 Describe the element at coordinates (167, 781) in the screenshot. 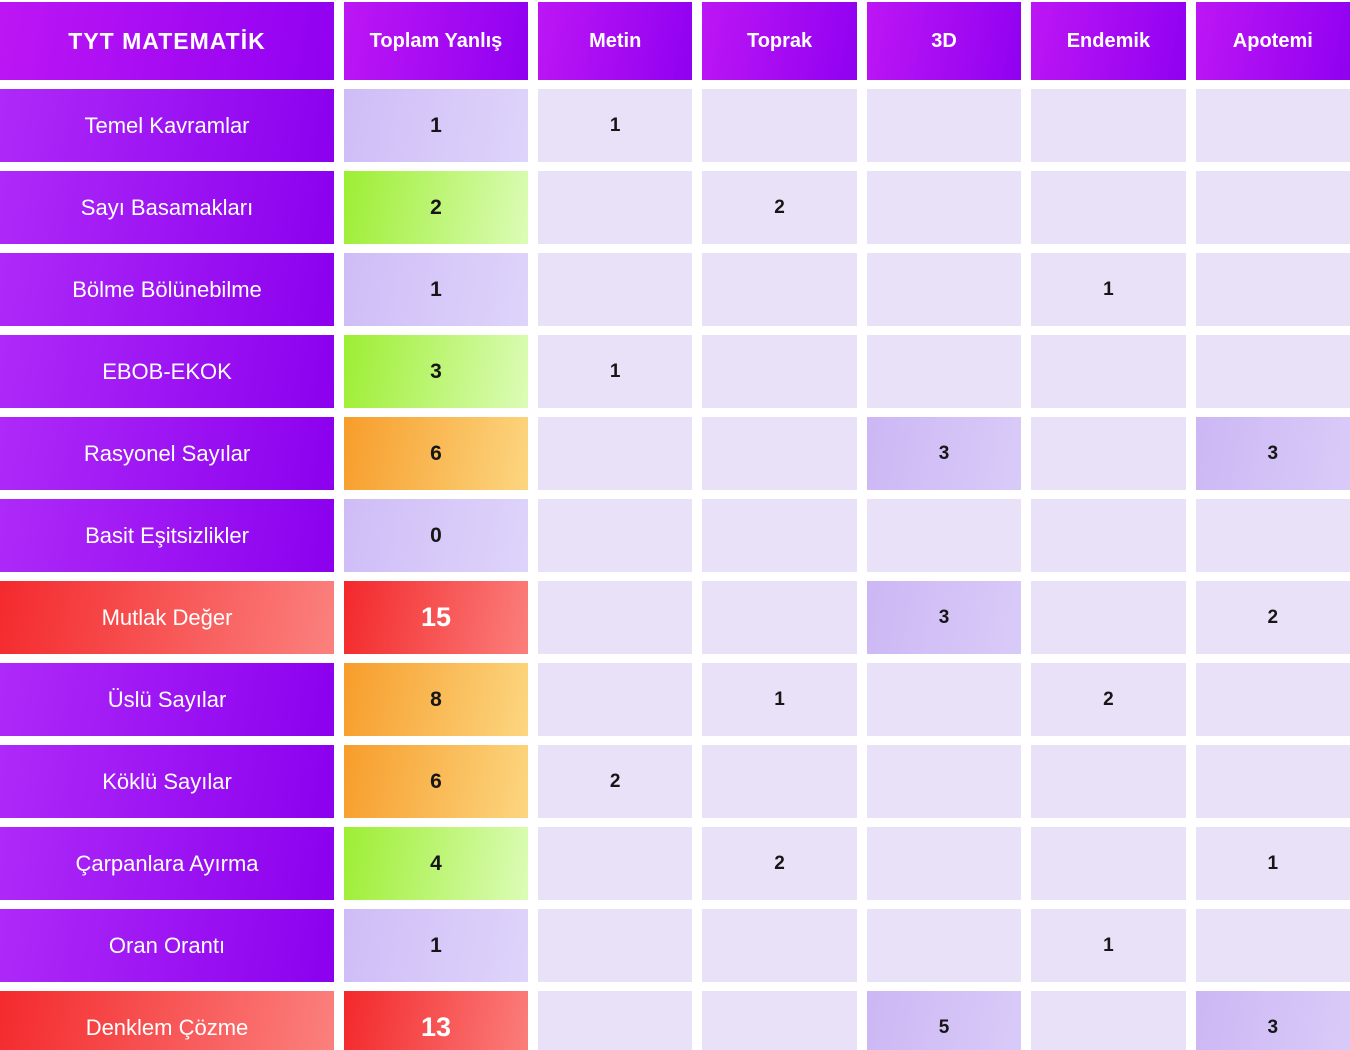

I see `topic-cell: Köklü Sayılar` at that location.